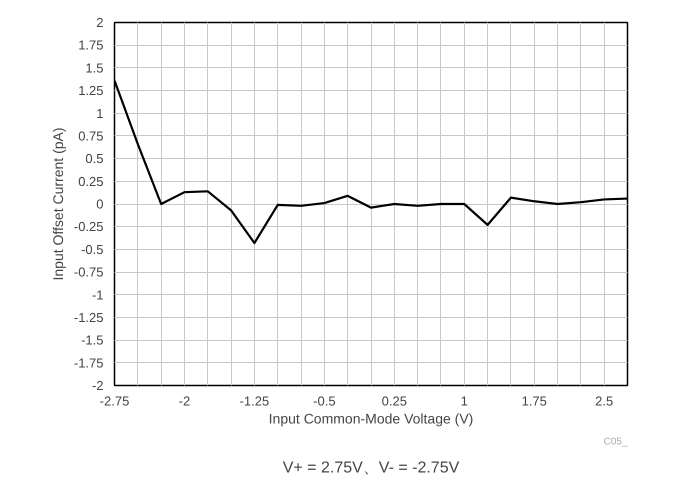  I want to click on y-tick-label: 2, so click(100, 22).